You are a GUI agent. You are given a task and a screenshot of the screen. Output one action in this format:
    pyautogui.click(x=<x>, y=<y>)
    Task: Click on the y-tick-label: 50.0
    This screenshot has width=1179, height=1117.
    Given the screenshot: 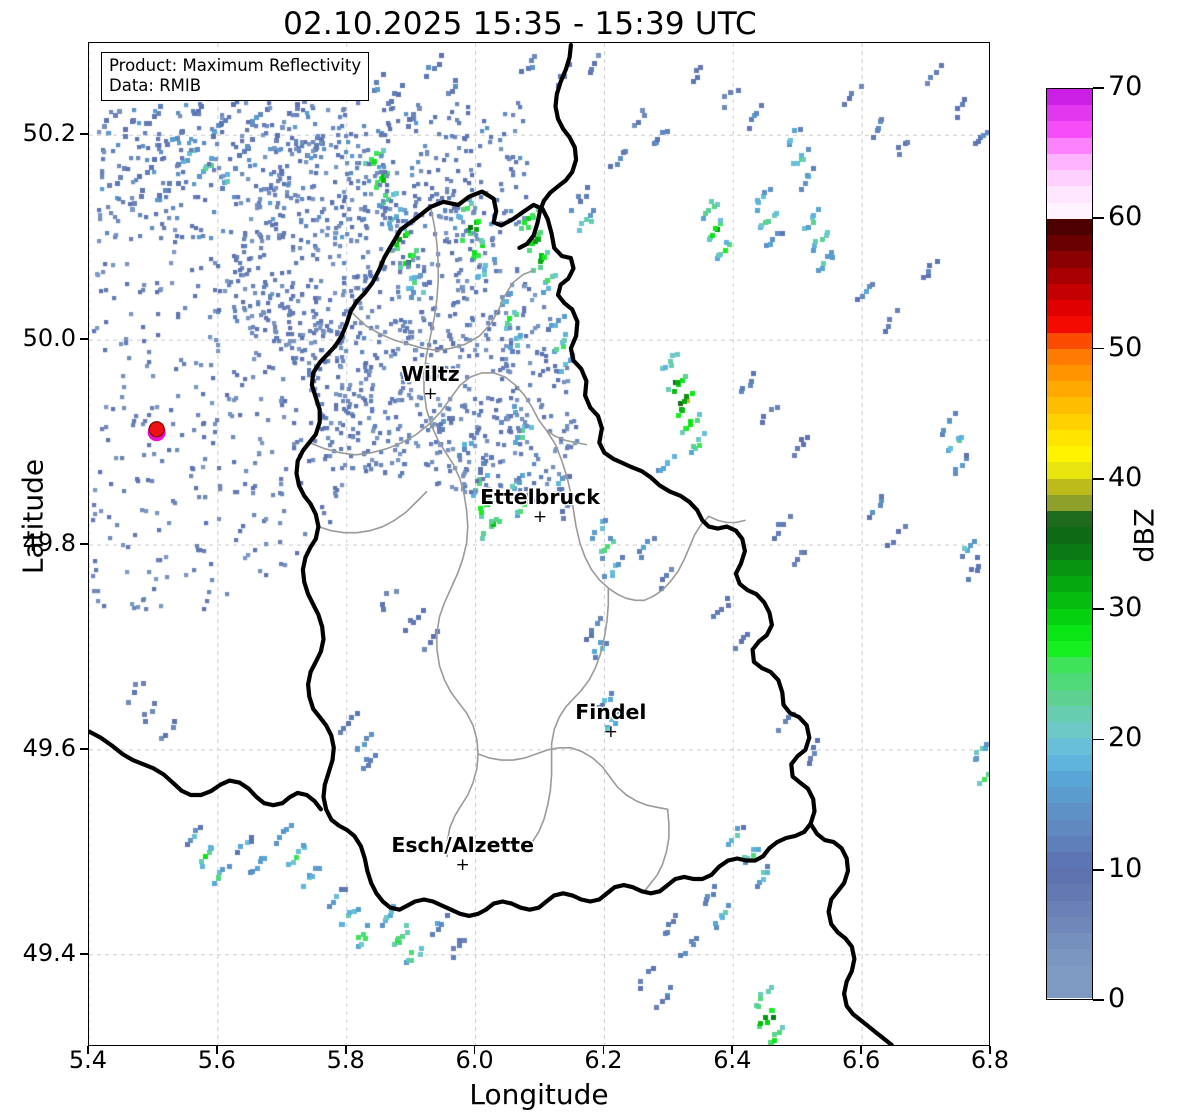 What is the action you would take?
    pyautogui.click(x=49, y=338)
    